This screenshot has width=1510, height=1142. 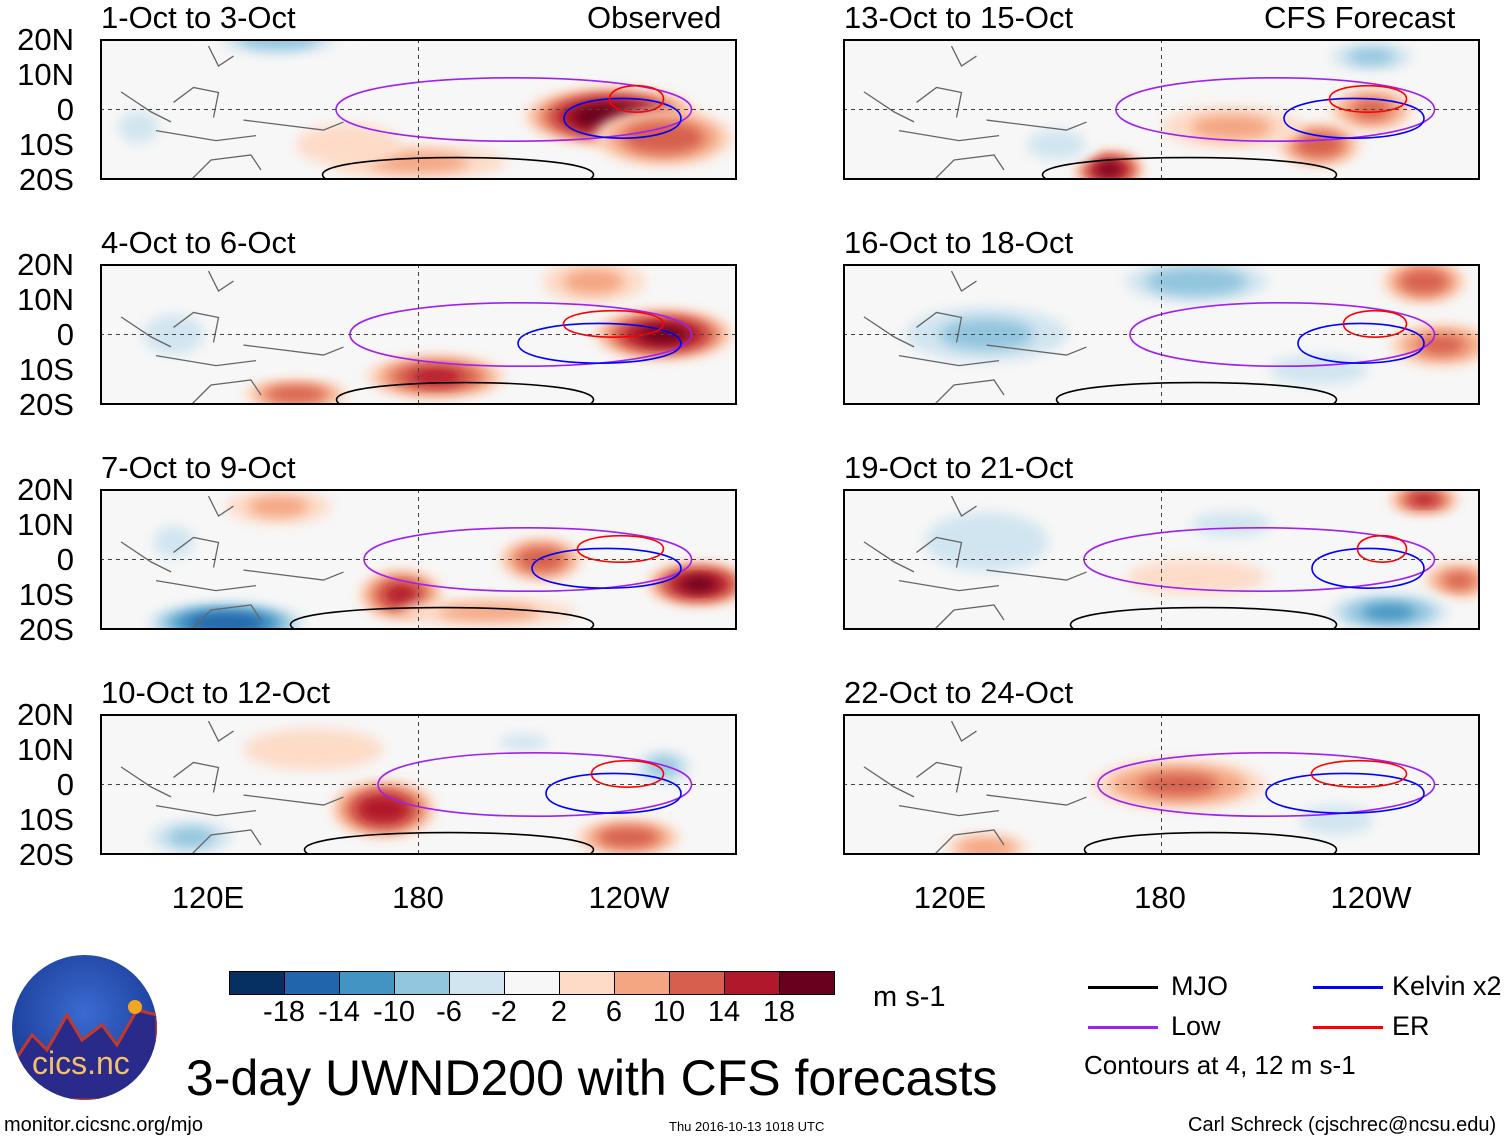 What do you see at coordinates (1123, 987) in the screenshot?
I see `legend-mjo-line` at bounding box center [1123, 987].